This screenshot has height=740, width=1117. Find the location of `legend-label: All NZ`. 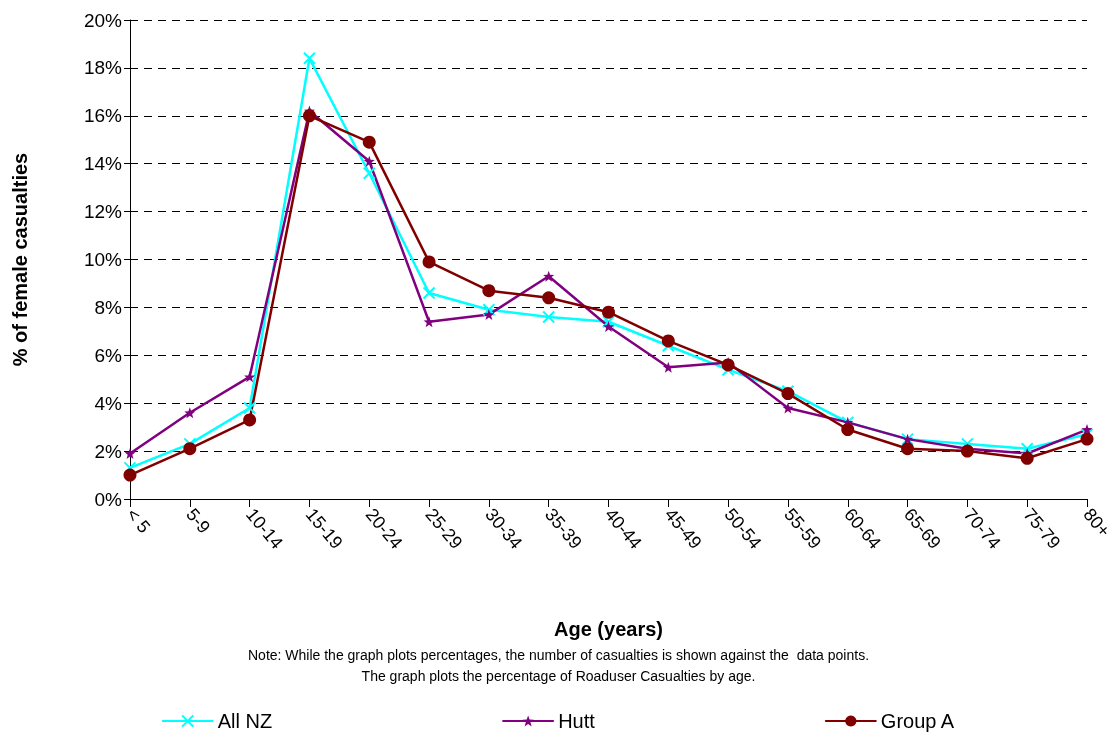

legend-label: All NZ is located at coordinates (245, 721).